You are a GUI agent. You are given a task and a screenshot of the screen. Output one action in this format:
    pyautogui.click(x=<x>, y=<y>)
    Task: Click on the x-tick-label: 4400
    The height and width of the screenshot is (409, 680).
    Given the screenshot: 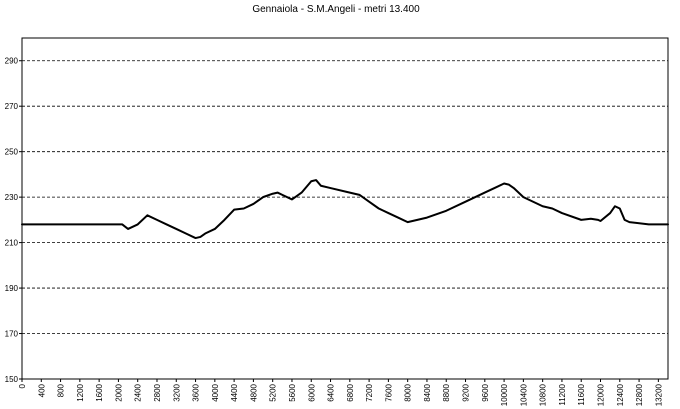 What is the action you would take?
    pyautogui.click(x=234, y=392)
    